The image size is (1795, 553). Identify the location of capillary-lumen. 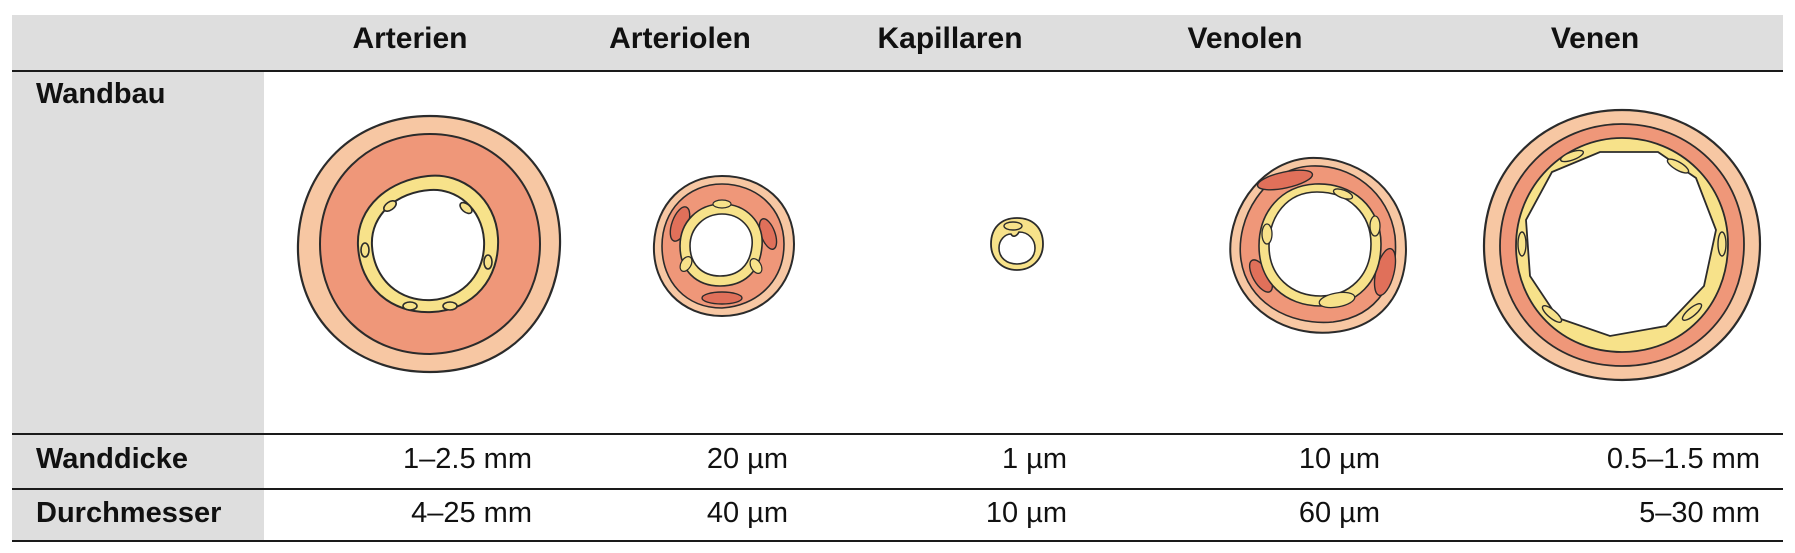
(1017, 248).